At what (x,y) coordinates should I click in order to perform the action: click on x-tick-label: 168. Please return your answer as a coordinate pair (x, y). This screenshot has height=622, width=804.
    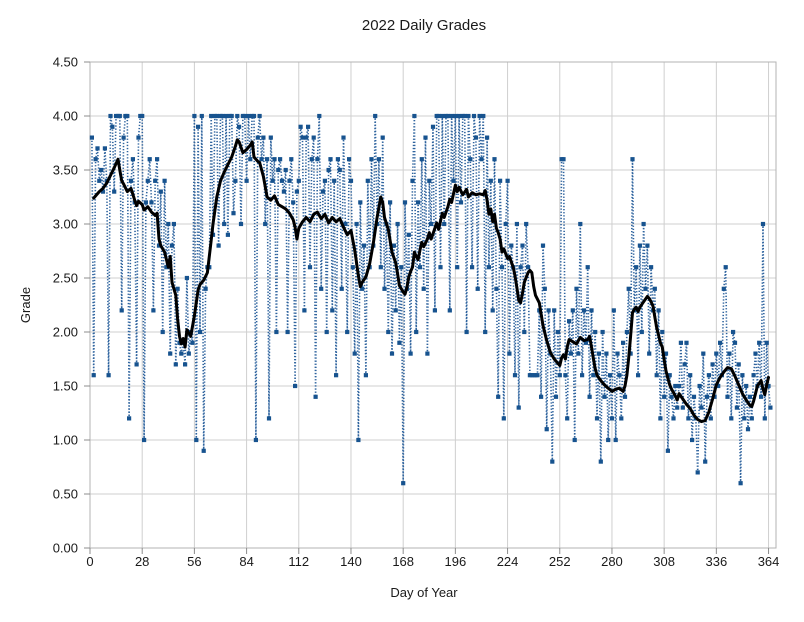
    Looking at the image, I should click on (403, 561).